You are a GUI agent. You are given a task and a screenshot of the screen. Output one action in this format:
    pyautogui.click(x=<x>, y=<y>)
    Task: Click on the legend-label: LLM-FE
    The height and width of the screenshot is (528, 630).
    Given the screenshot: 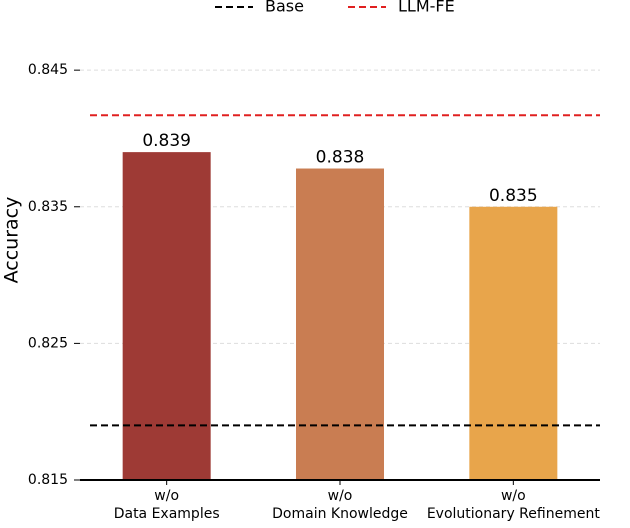 What is the action you would take?
    pyautogui.click(x=426, y=8)
    